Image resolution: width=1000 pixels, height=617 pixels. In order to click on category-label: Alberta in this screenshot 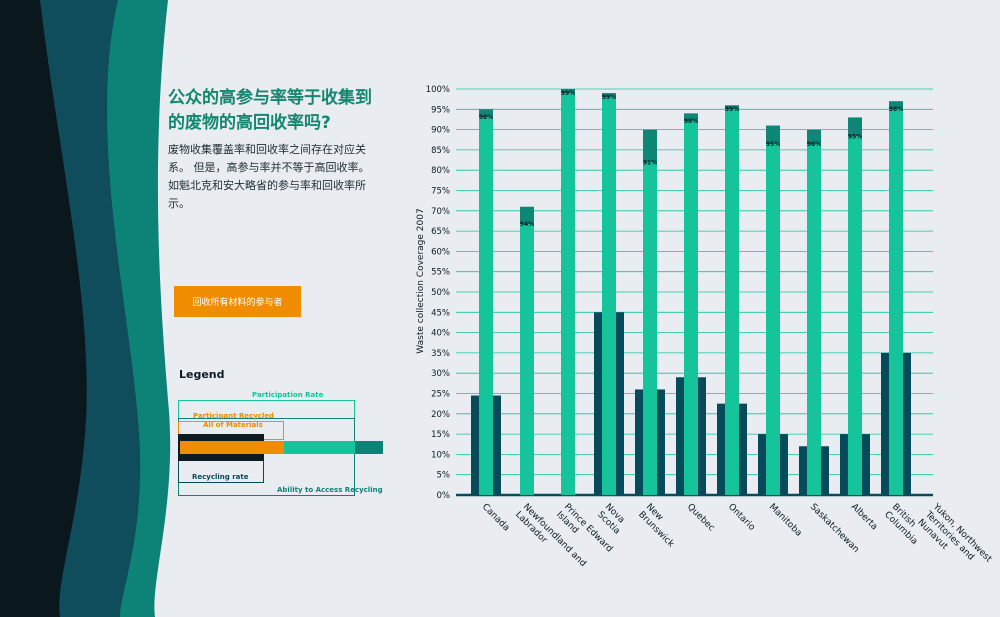, I will do `click(864, 517)`.